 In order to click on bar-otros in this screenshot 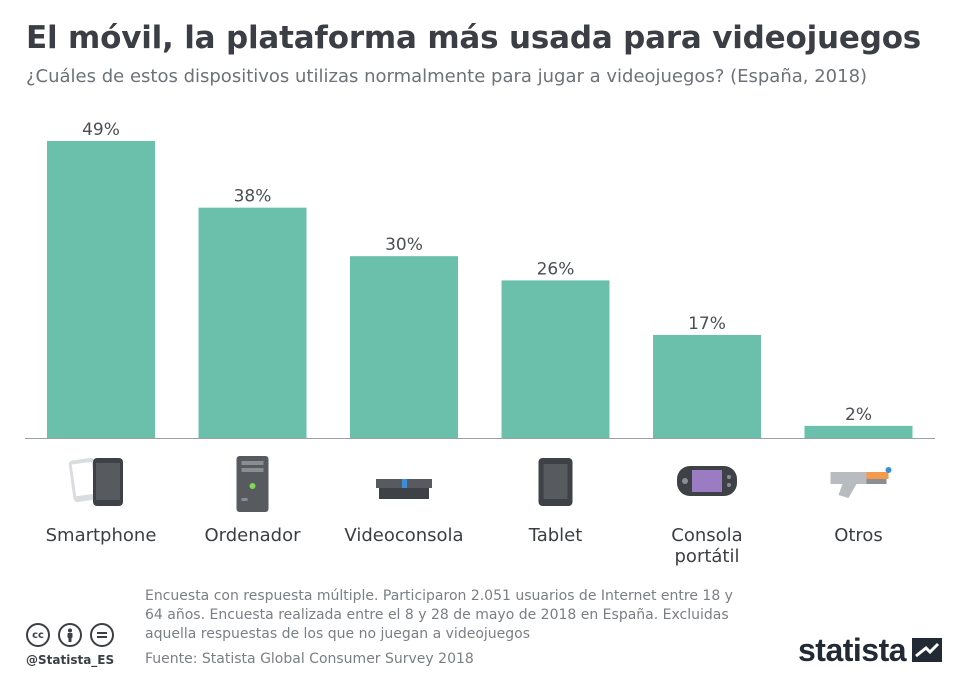, I will do `click(858, 431)`.